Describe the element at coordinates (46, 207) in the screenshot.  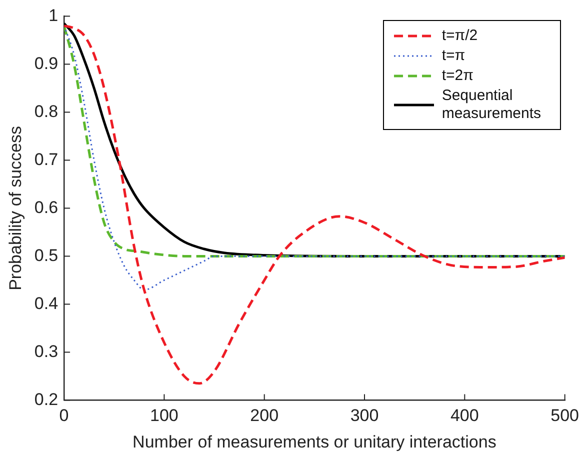
I see `y-tick-label: 0.6` at that location.